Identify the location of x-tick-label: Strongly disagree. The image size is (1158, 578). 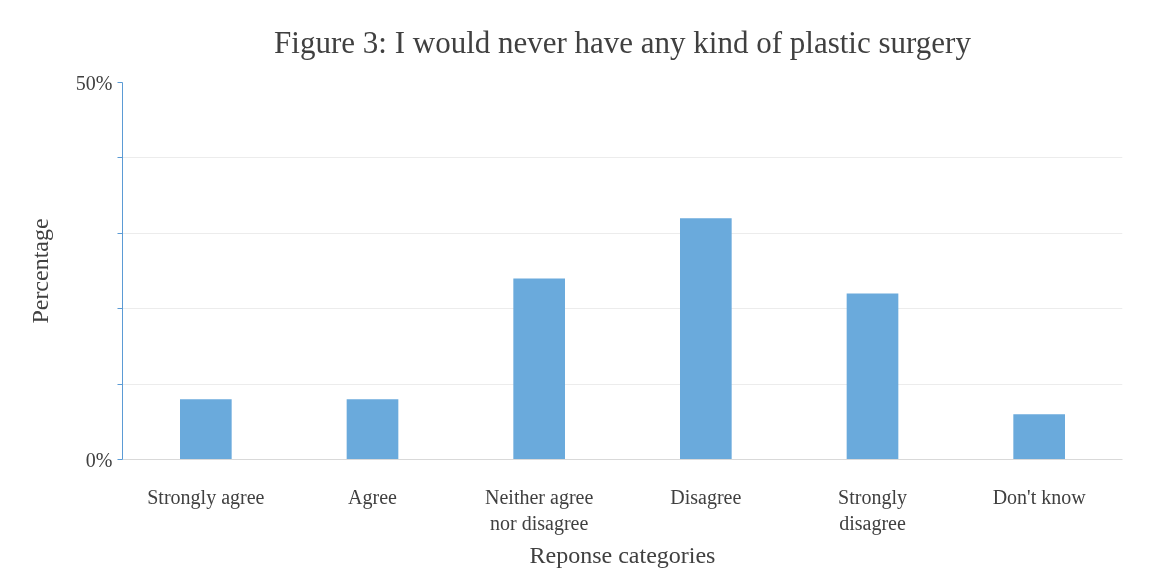
(872, 510).